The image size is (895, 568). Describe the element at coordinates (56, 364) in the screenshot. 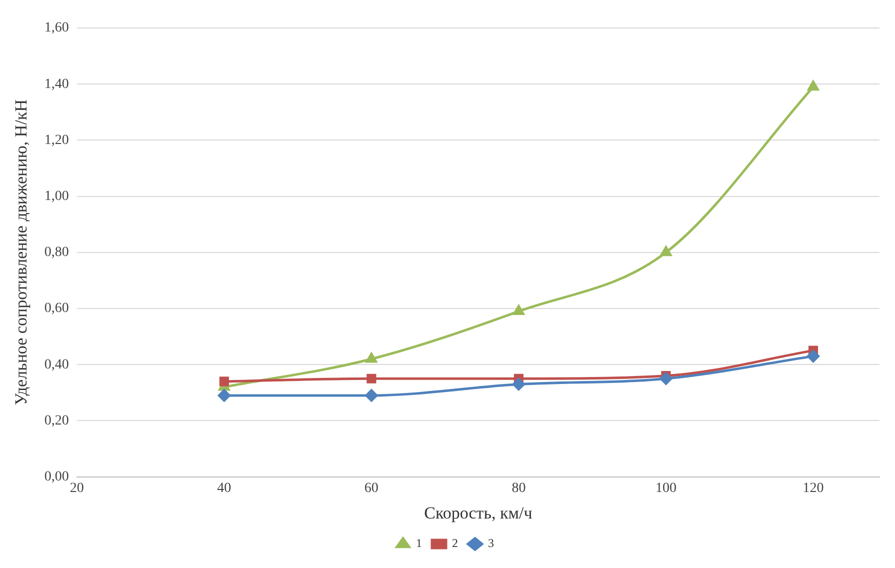

I see `y-tick-label: 0,40` at that location.